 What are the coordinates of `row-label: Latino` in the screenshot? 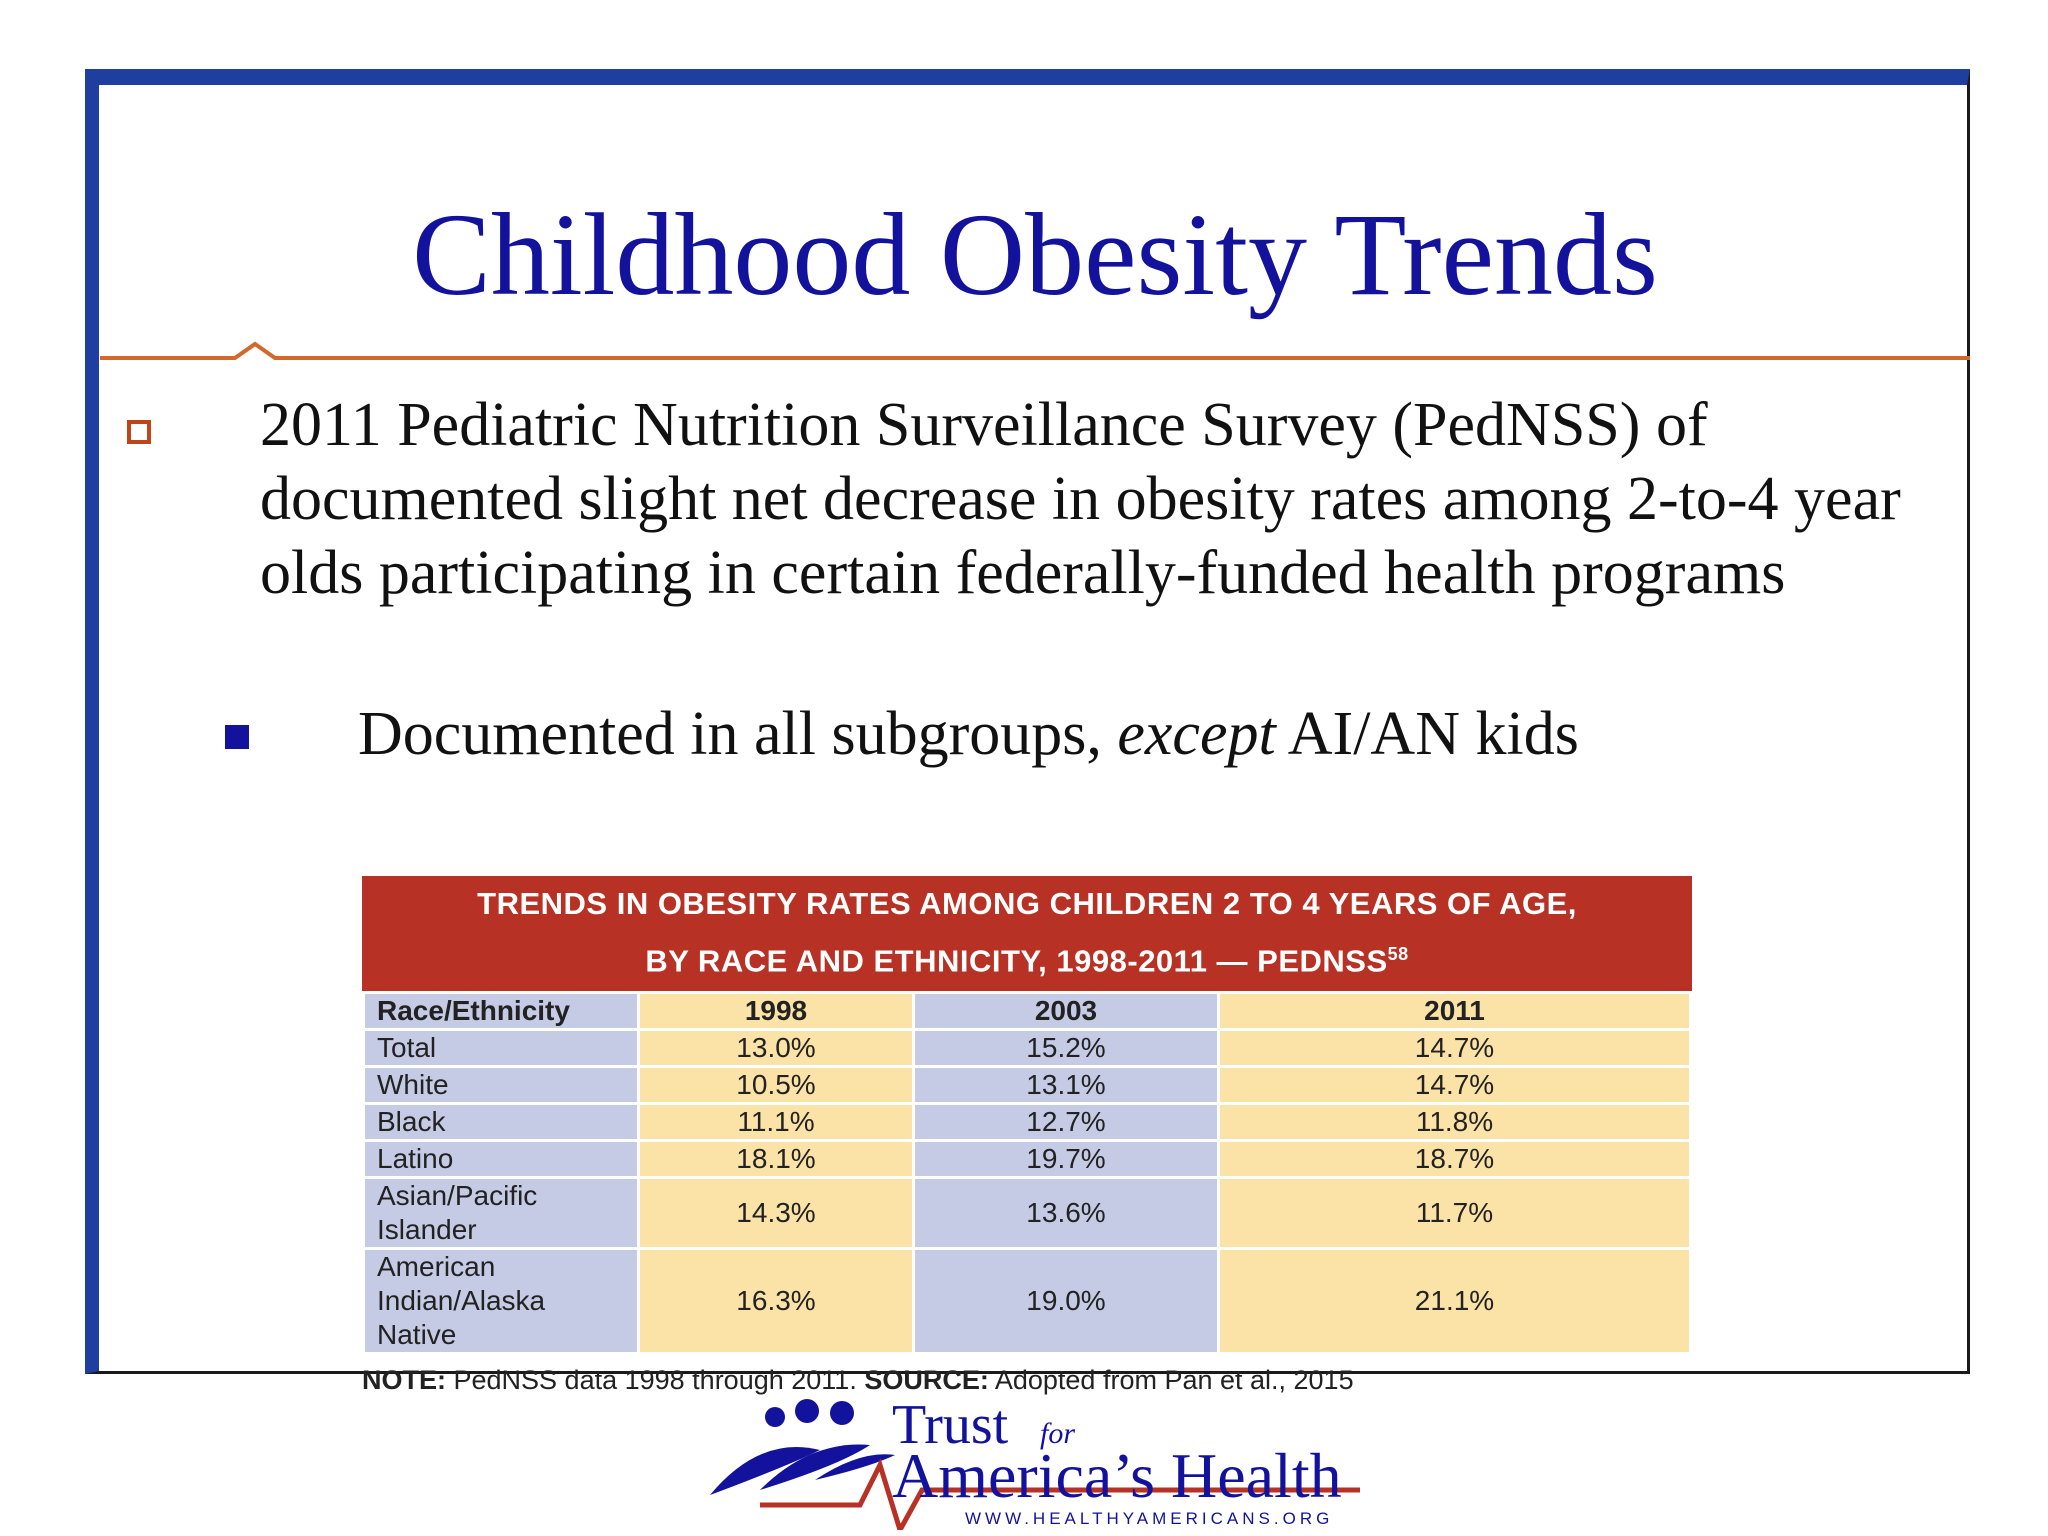 It's located at (501, 1159).